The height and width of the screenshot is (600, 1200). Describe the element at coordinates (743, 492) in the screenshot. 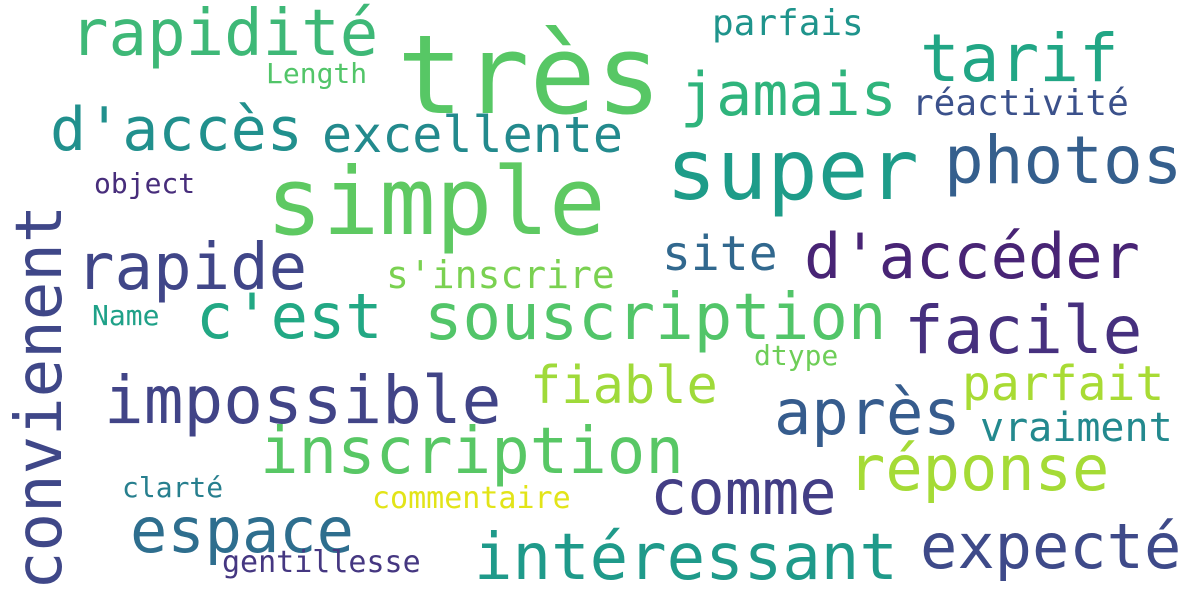

I see `word-comme: comme` at that location.